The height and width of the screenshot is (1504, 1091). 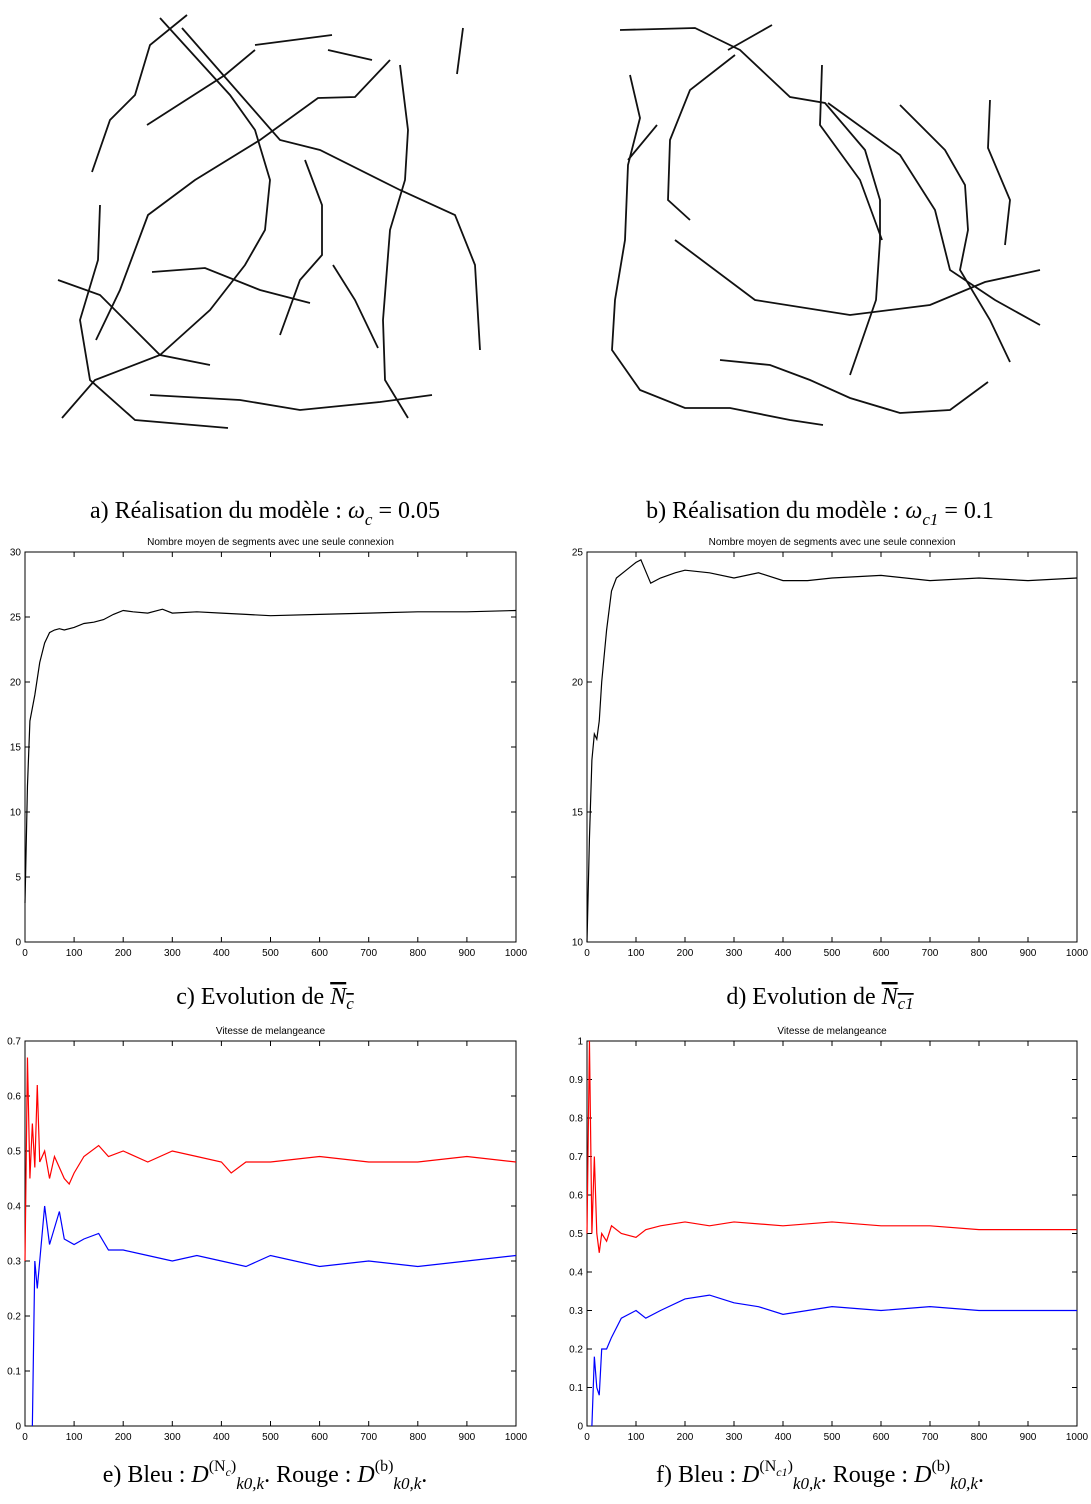 I want to click on y-tick-label: 0.5, so click(x=14, y=1152).